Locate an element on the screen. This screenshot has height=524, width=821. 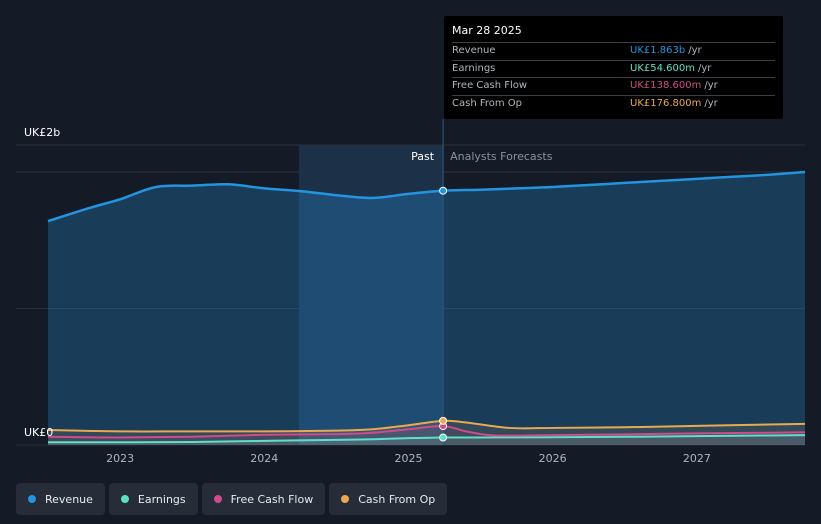
earnings-line is located at coordinates (426, 439).